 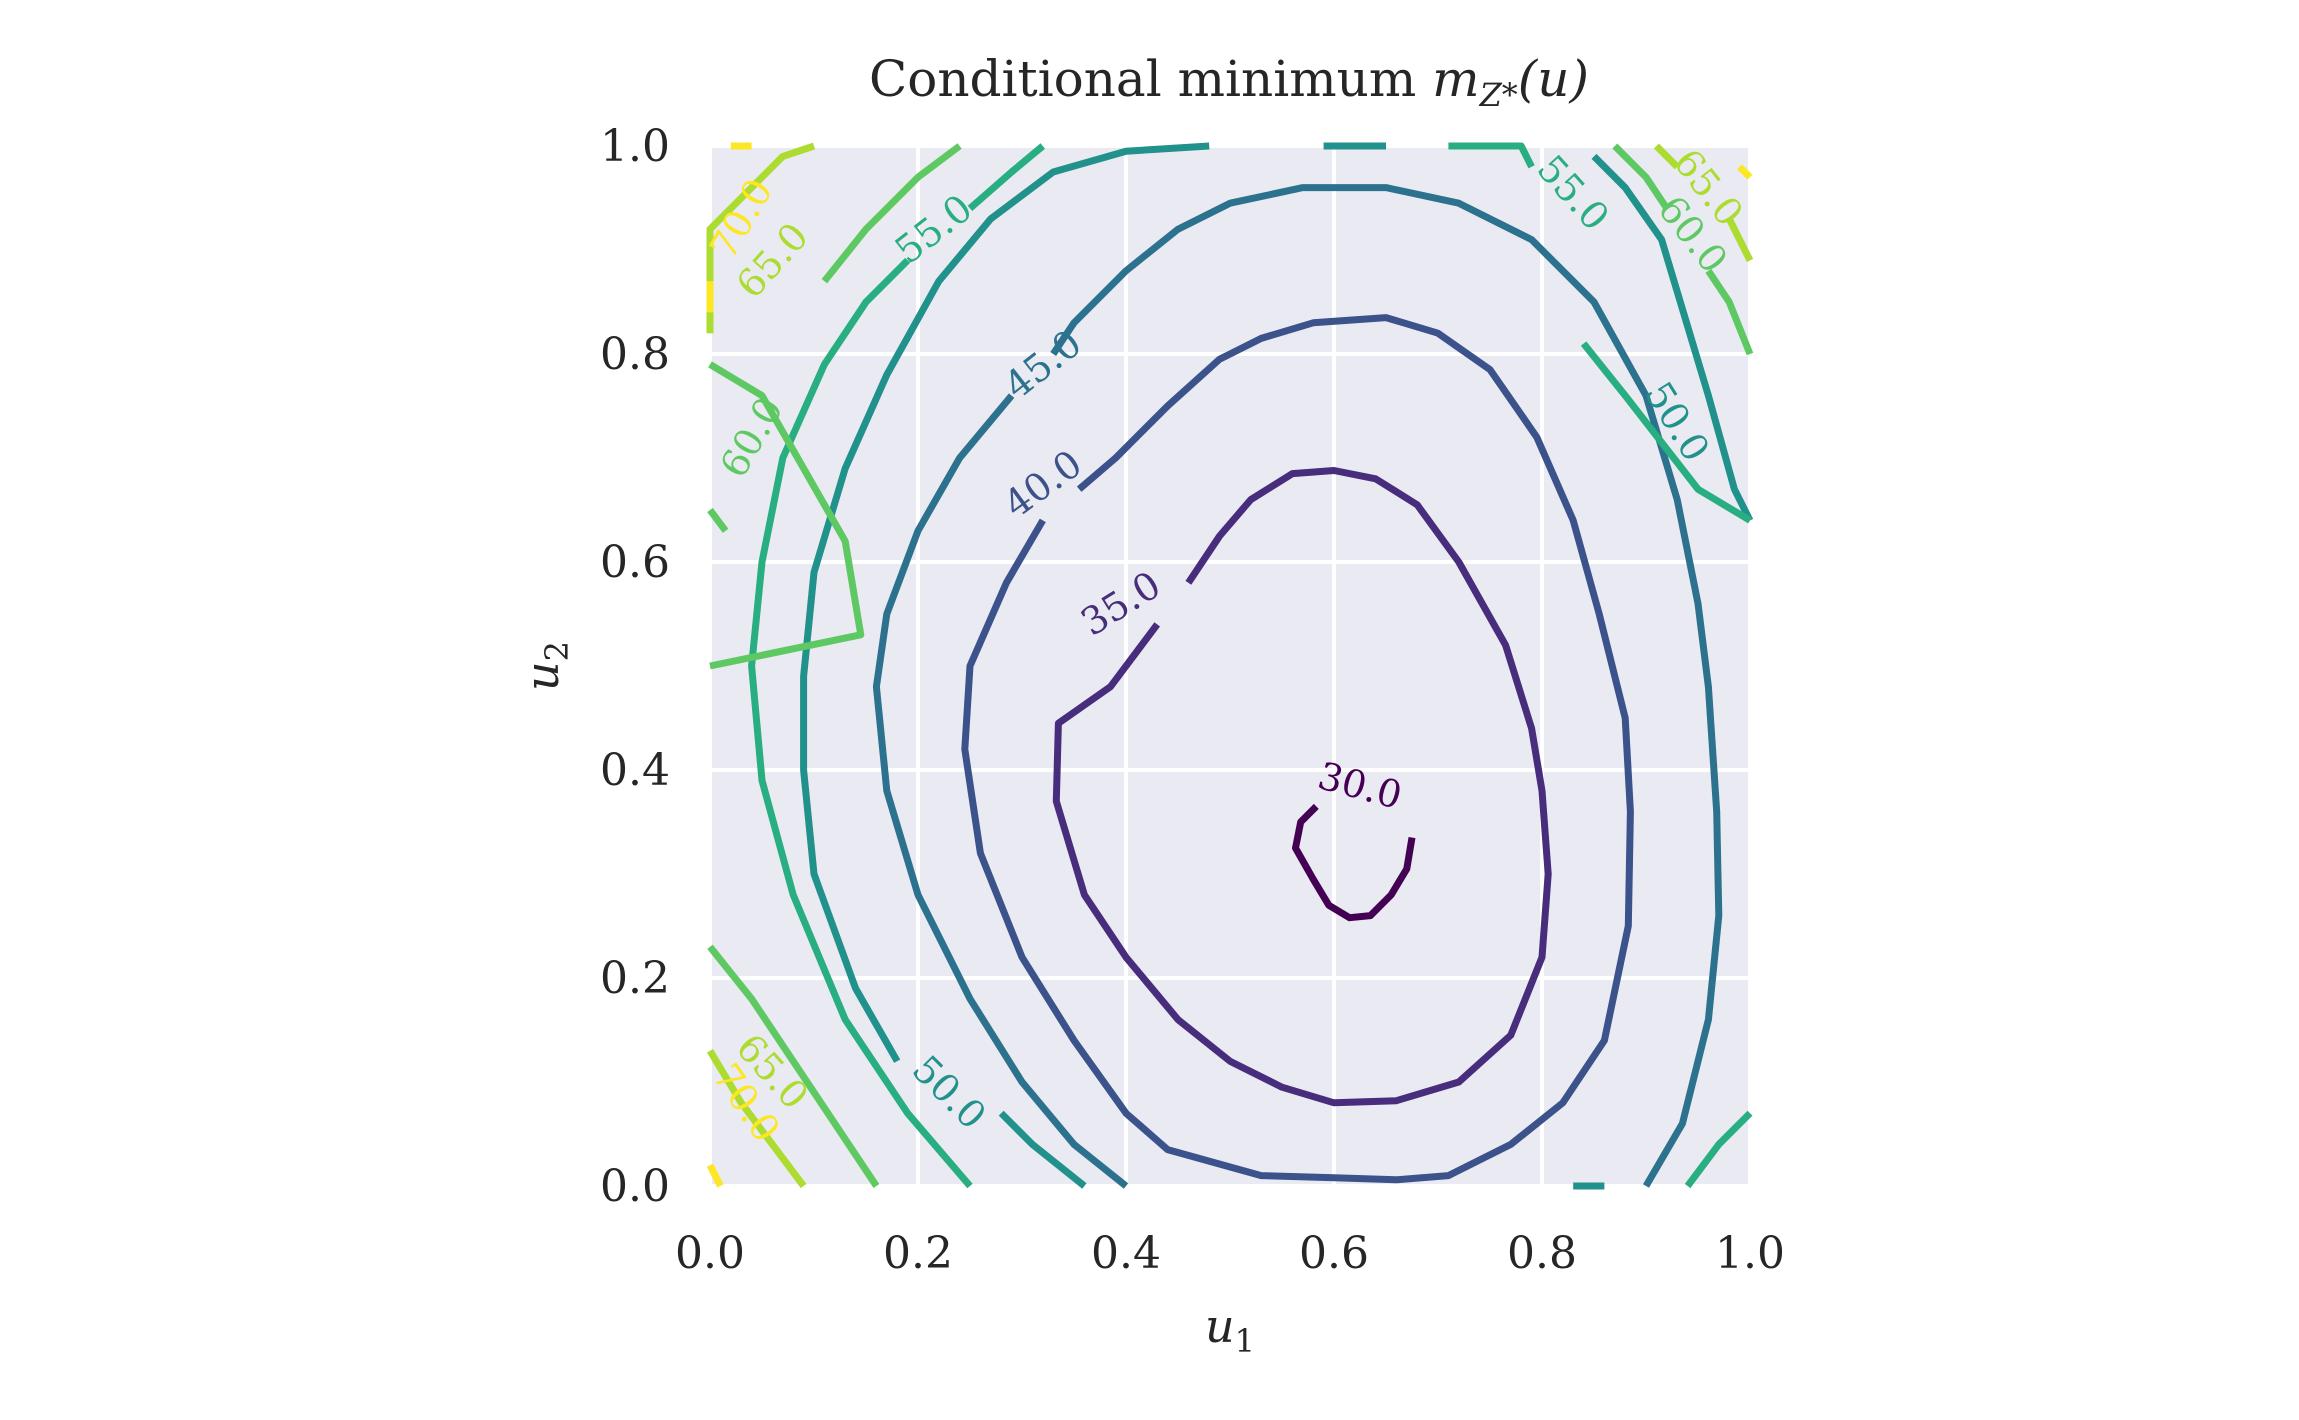 I want to click on x-axis-label-sub: 1, so click(x=1245, y=1341).